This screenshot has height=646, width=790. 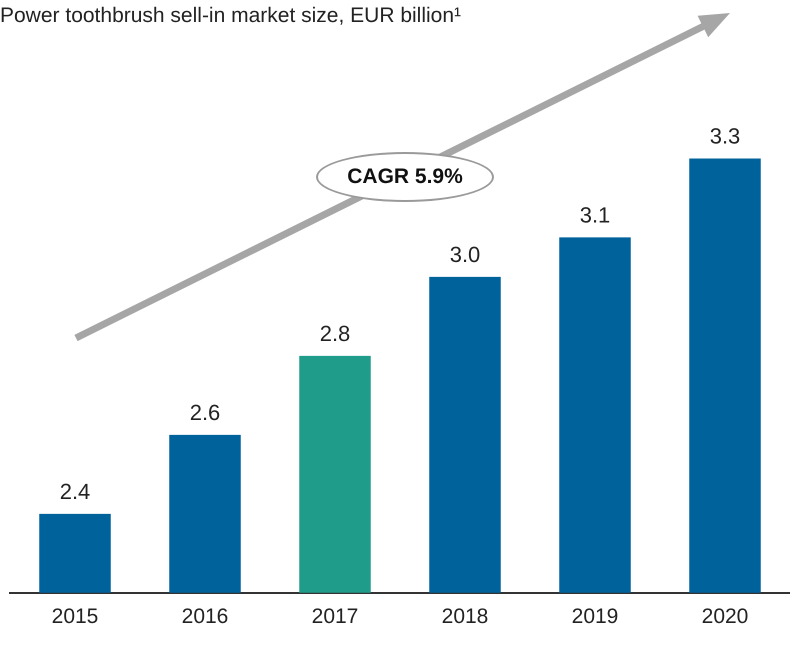 What do you see at coordinates (231, 16) in the screenshot?
I see `chart-title: Power toothbrush sell-in market size, EUR billion¹` at bounding box center [231, 16].